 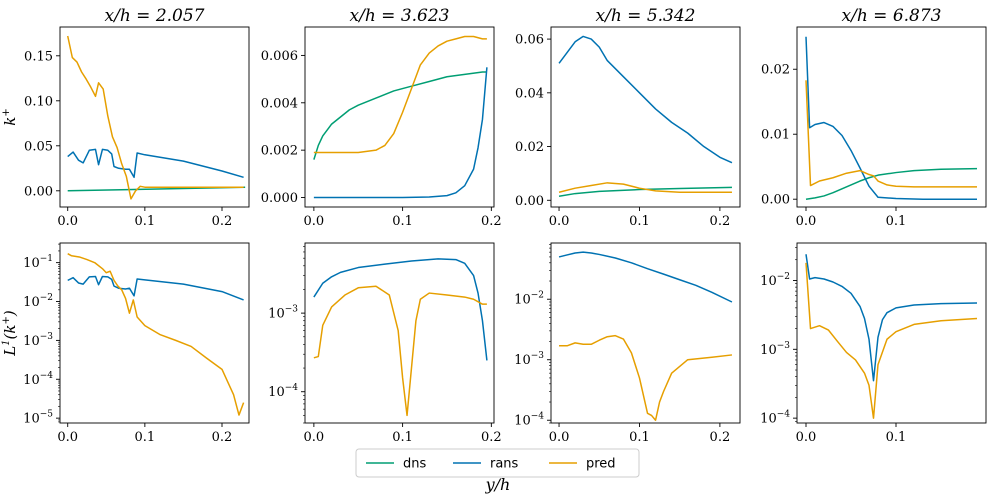 What do you see at coordinates (646, 16) in the screenshot?
I see `subplot-title: x/h = 5.342` at bounding box center [646, 16].